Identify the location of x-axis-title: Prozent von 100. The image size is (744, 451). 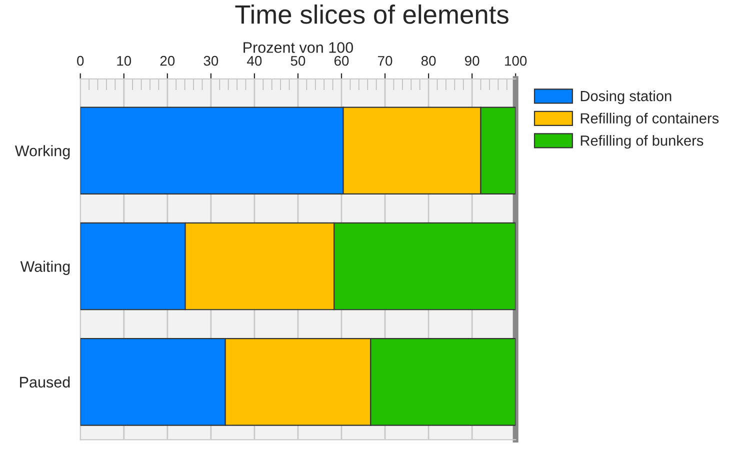
(299, 47).